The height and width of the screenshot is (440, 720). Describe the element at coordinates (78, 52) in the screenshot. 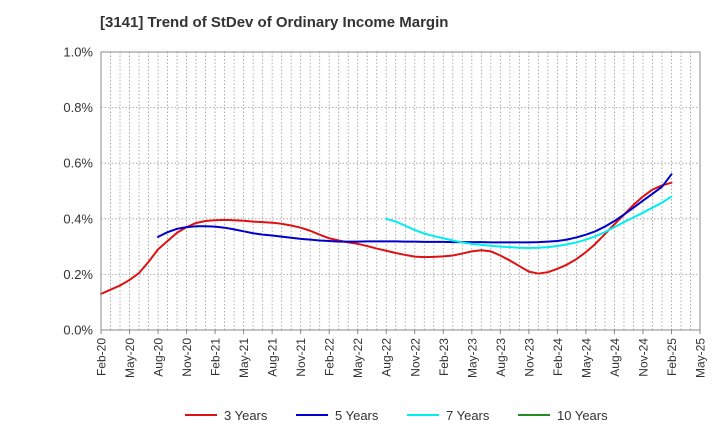

I see `y-tick-label: 1.0%` at that location.